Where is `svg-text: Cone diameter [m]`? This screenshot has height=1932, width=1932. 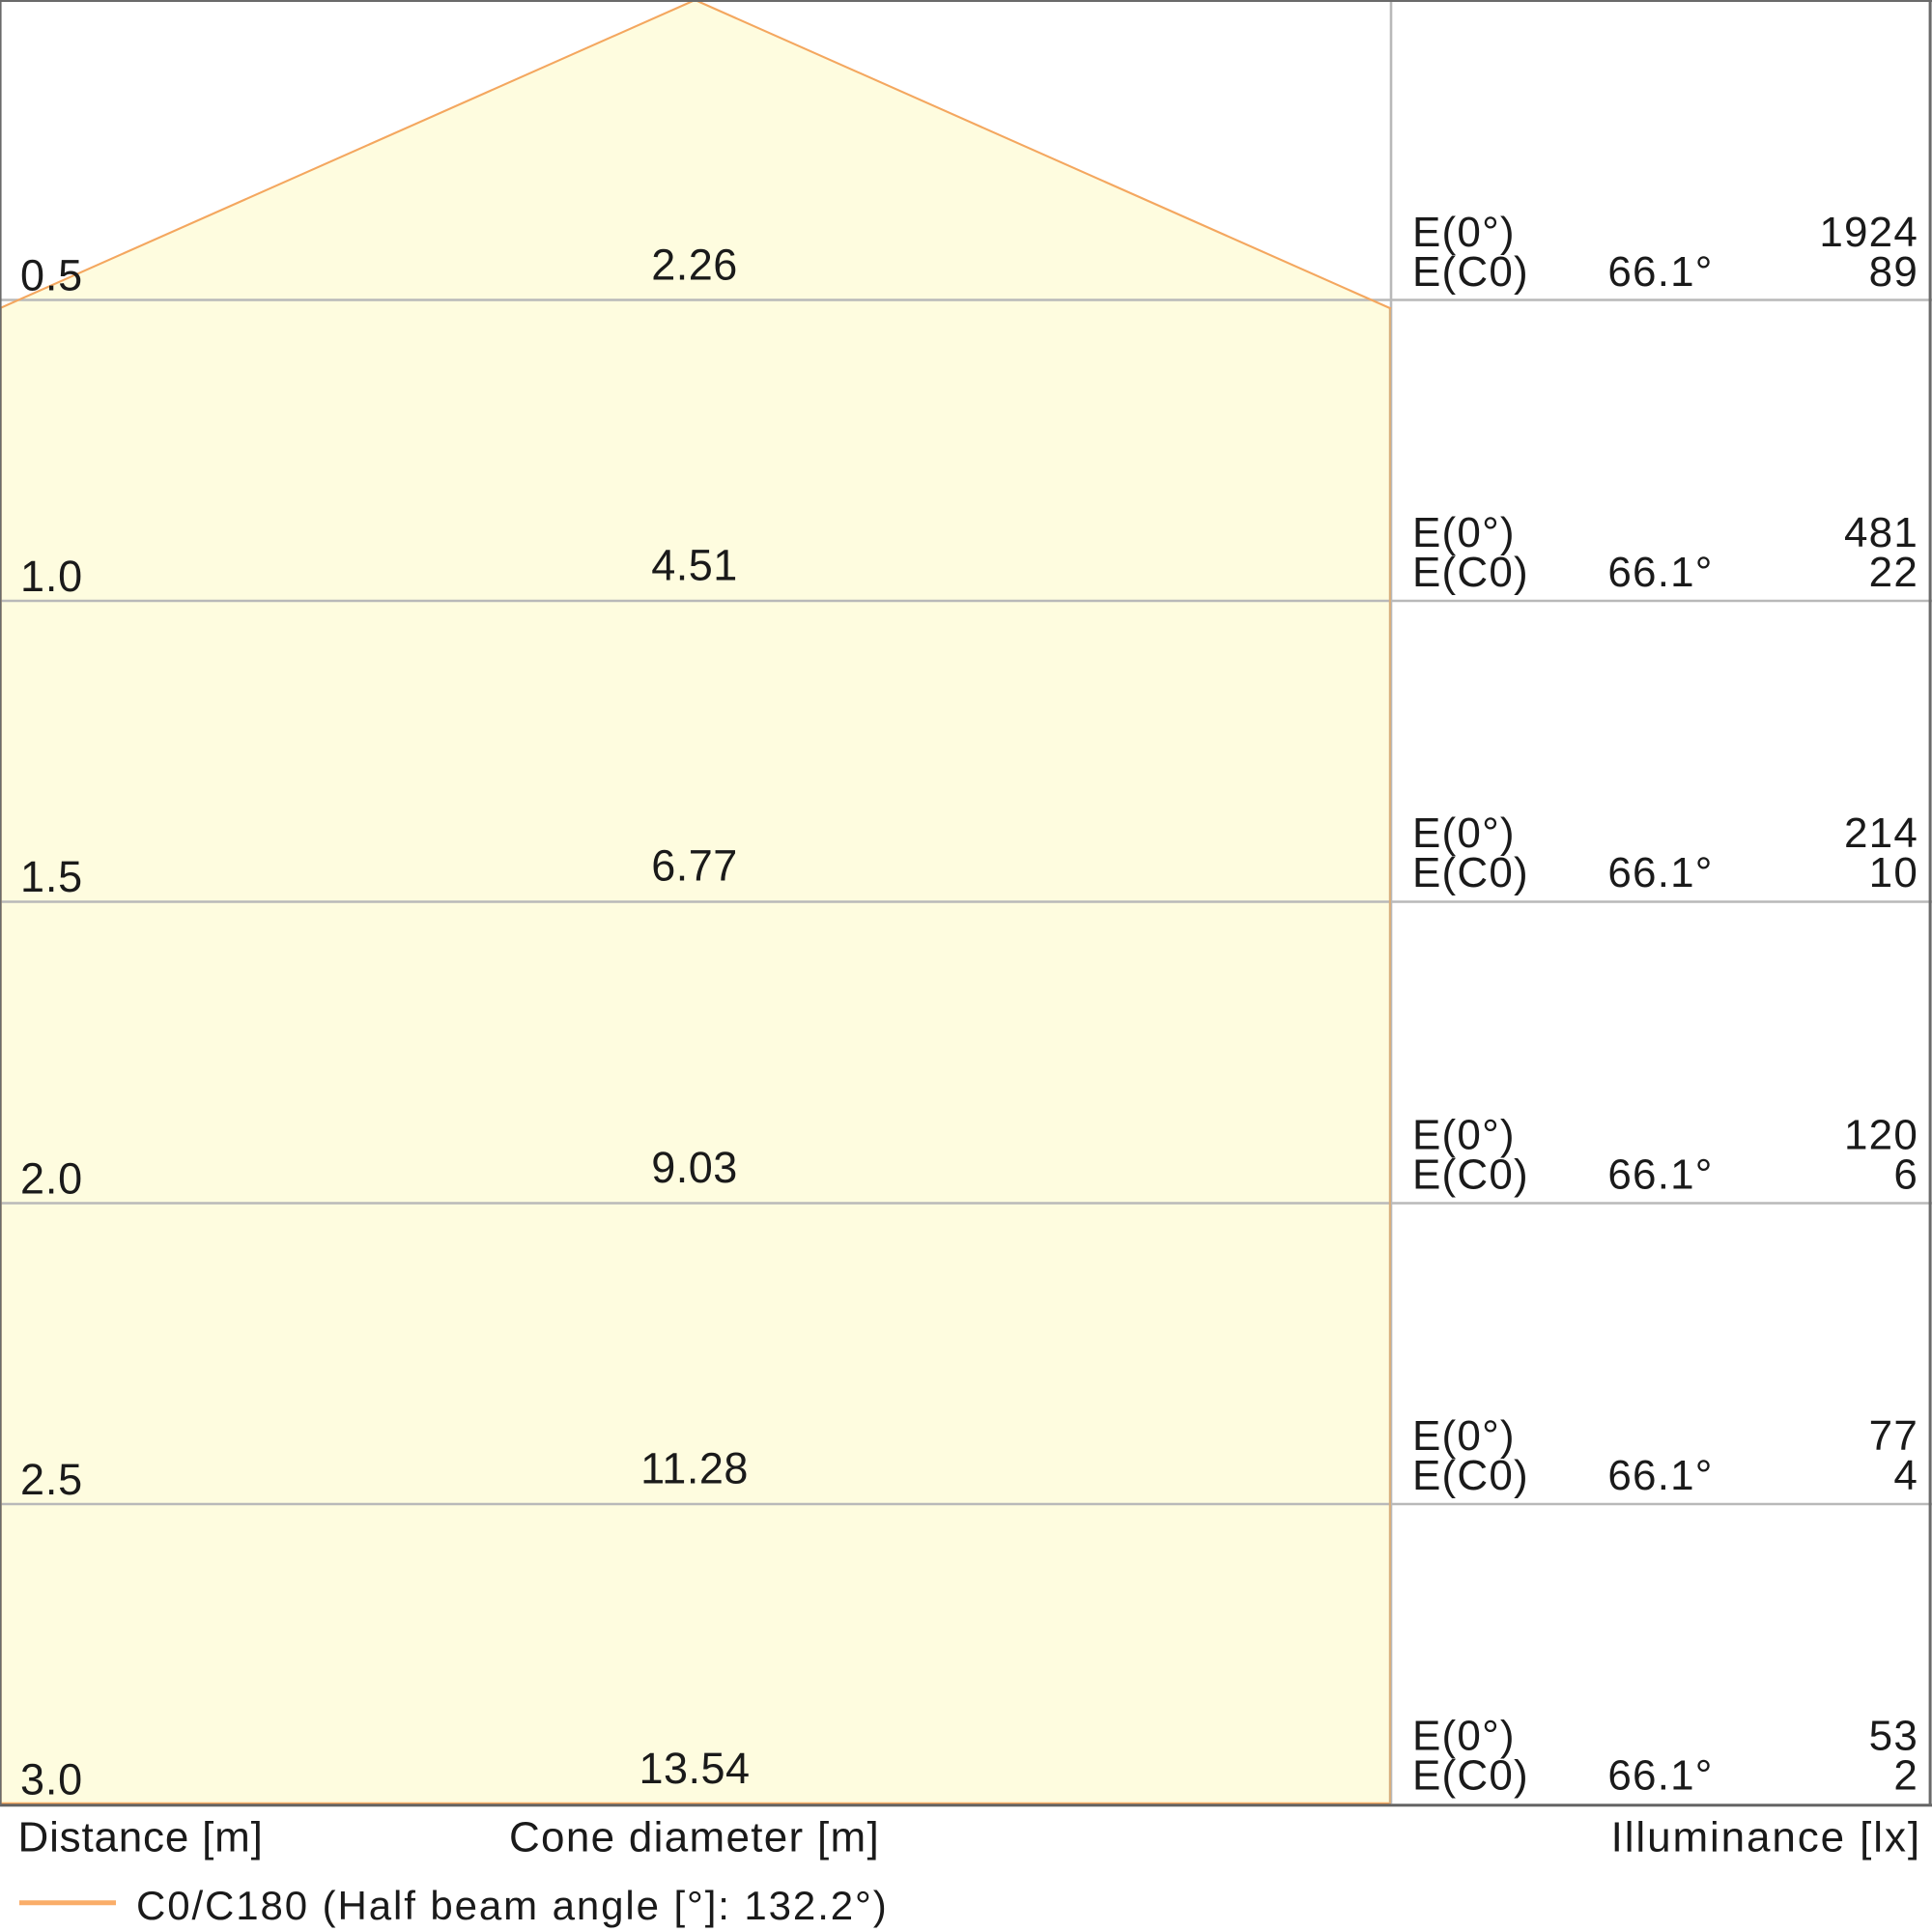
svg-text: Cone diameter [m] is located at coordinates (694, 1837).